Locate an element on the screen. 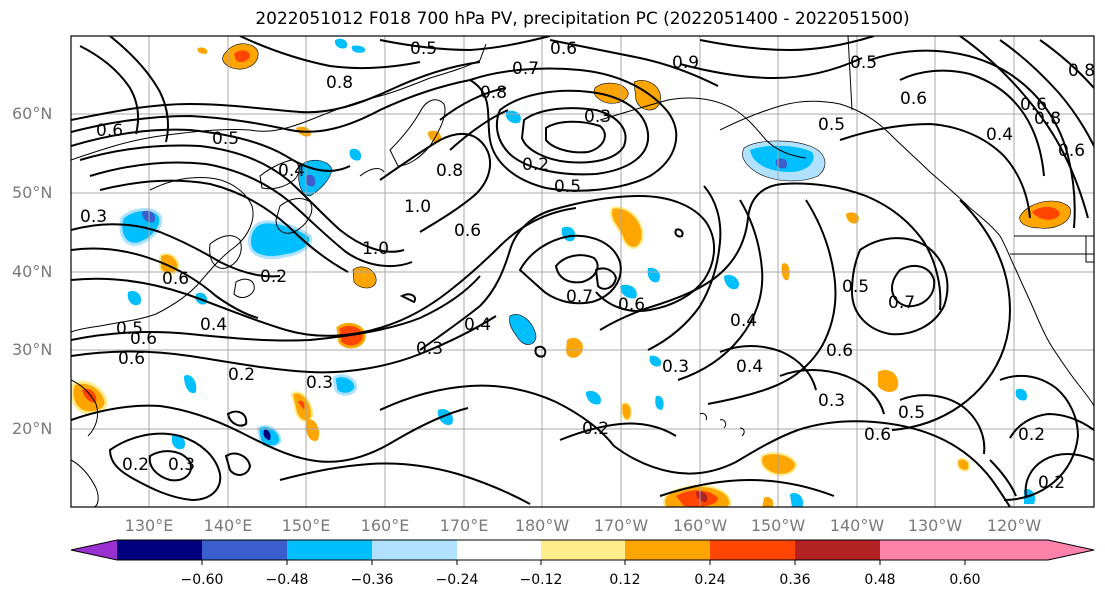 The height and width of the screenshot is (601, 1105). colorbar-ticks is located at coordinates (583, 562).